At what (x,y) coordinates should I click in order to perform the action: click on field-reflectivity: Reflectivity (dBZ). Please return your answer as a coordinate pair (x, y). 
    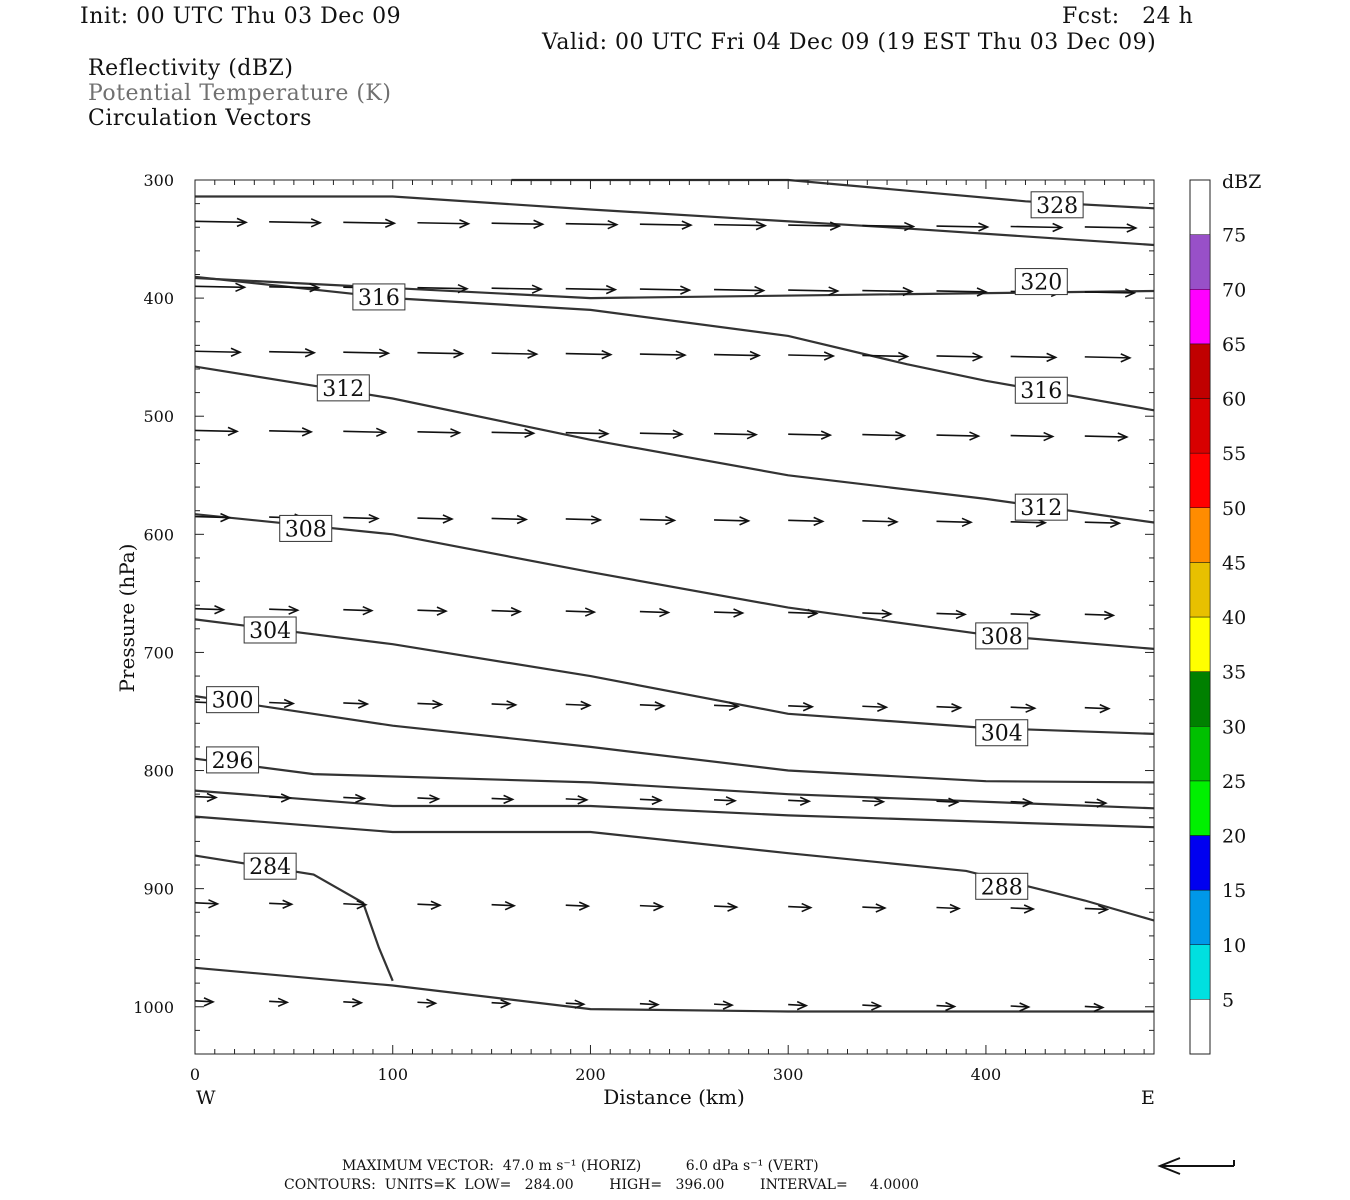
    Looking at the image, I should click on (191, 68).